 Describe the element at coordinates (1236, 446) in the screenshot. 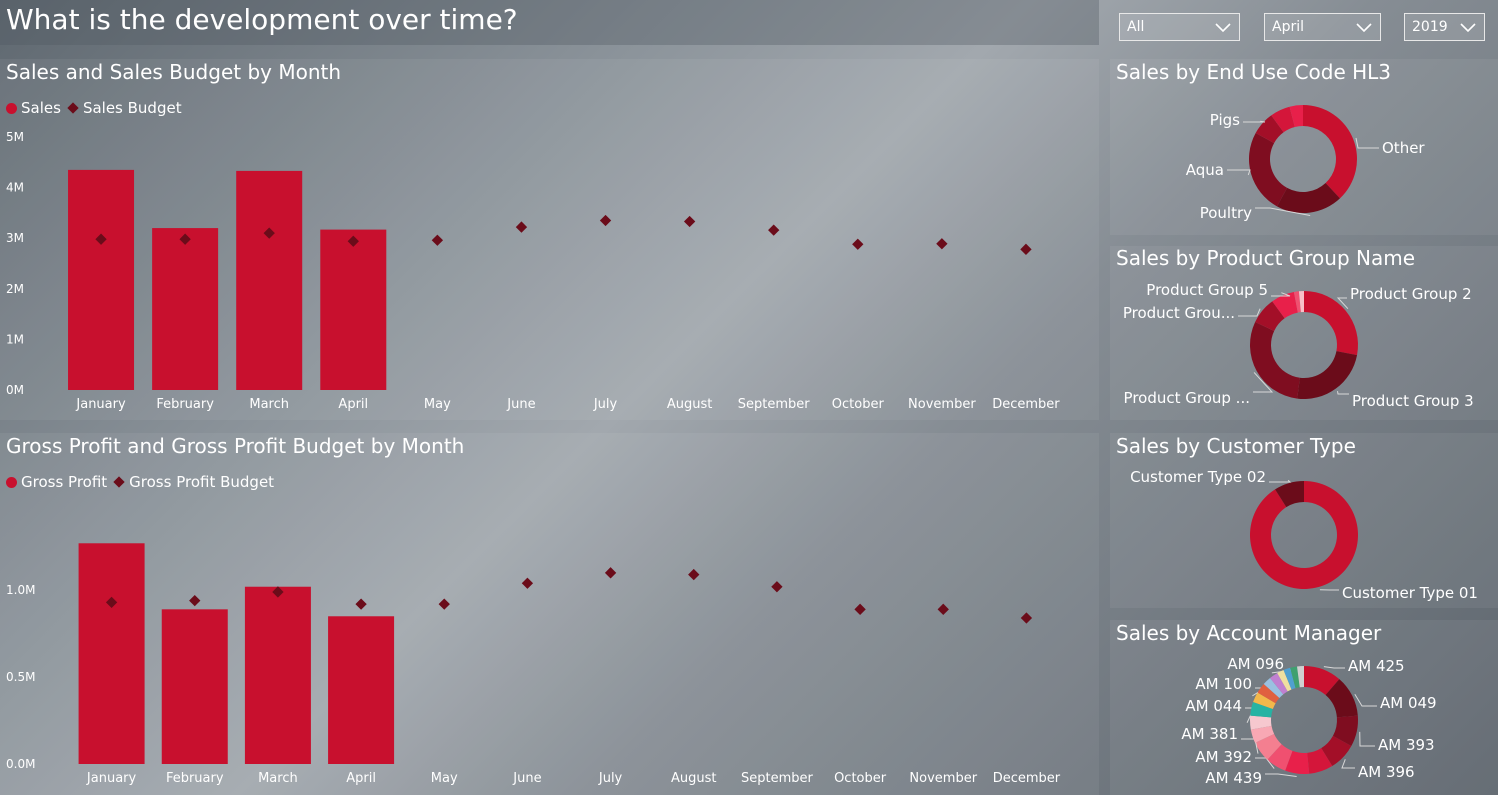

I see `customer-donut-title: Sales by Customer Type` at that location.